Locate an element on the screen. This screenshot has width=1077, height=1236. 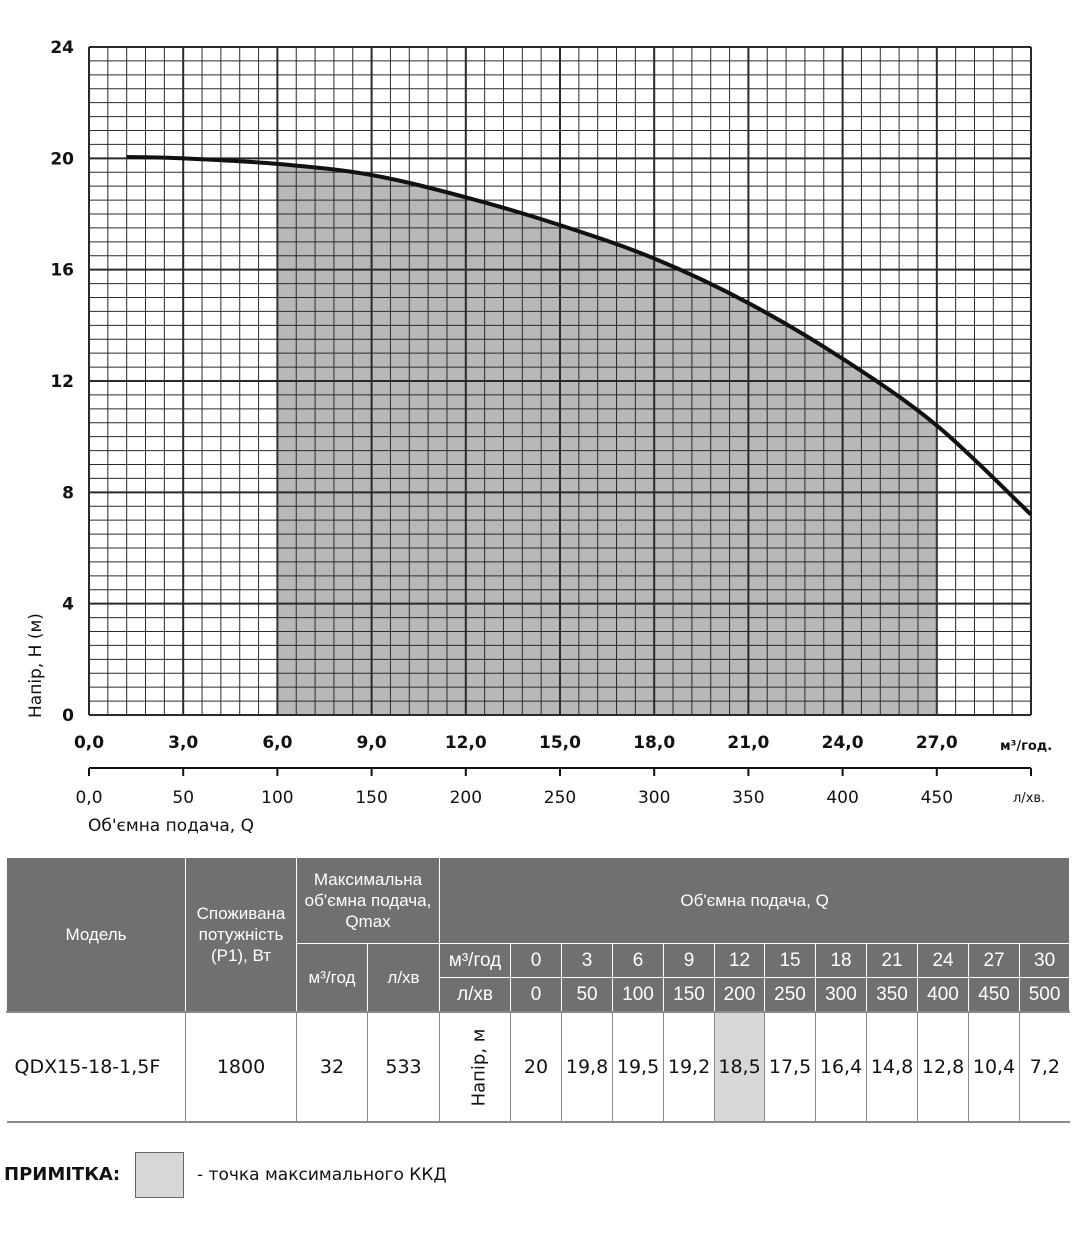
y-tick-labels: 0 4 8 12 16 20 24 is located at coordinates (62, 382).